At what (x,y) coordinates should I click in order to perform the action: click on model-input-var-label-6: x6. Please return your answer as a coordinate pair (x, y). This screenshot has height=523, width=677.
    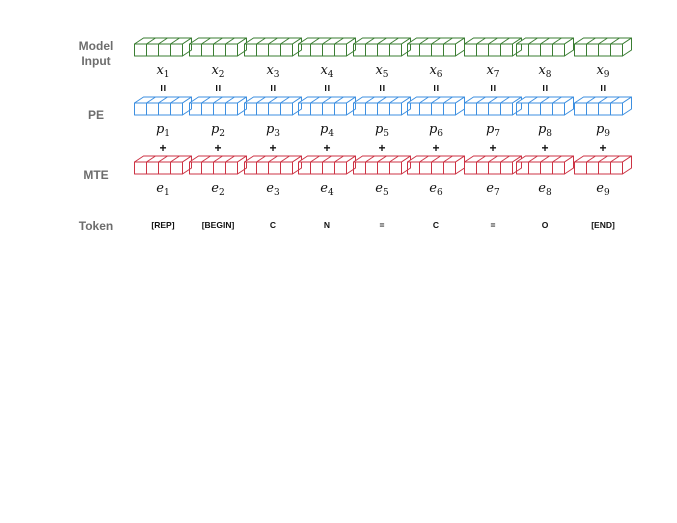
    Looking at the image, I should click on (435, 71).